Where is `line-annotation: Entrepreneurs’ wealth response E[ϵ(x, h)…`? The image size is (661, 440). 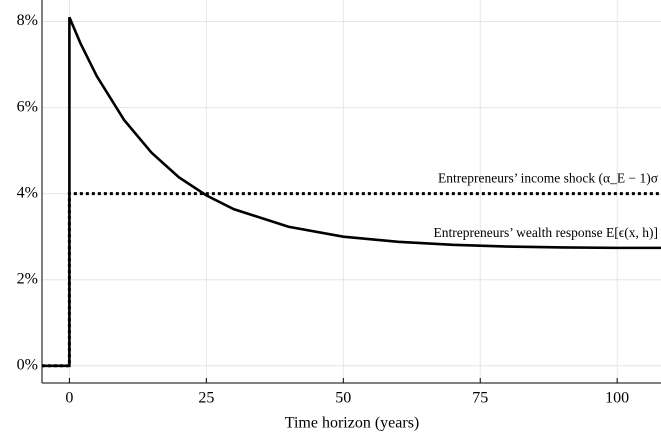
line-annotation: Entrepreneurs’ wealth response E[ϵ(x, h)… is located at coordinates (546, 232).